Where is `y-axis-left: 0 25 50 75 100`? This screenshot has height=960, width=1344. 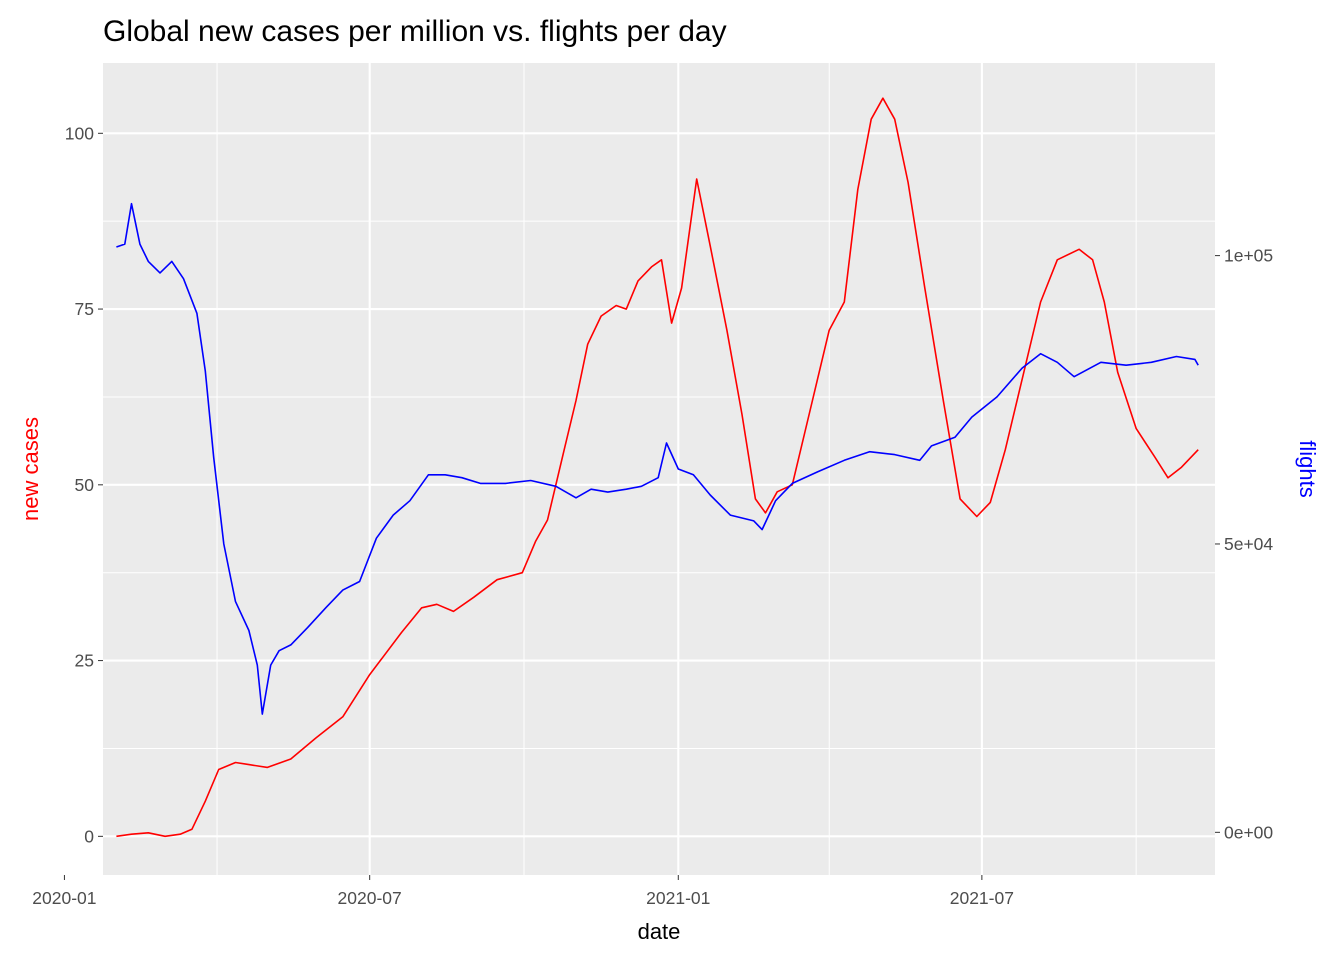
y-axis-left: 0 25 50 75 100 is located at coordinates (84, 484).